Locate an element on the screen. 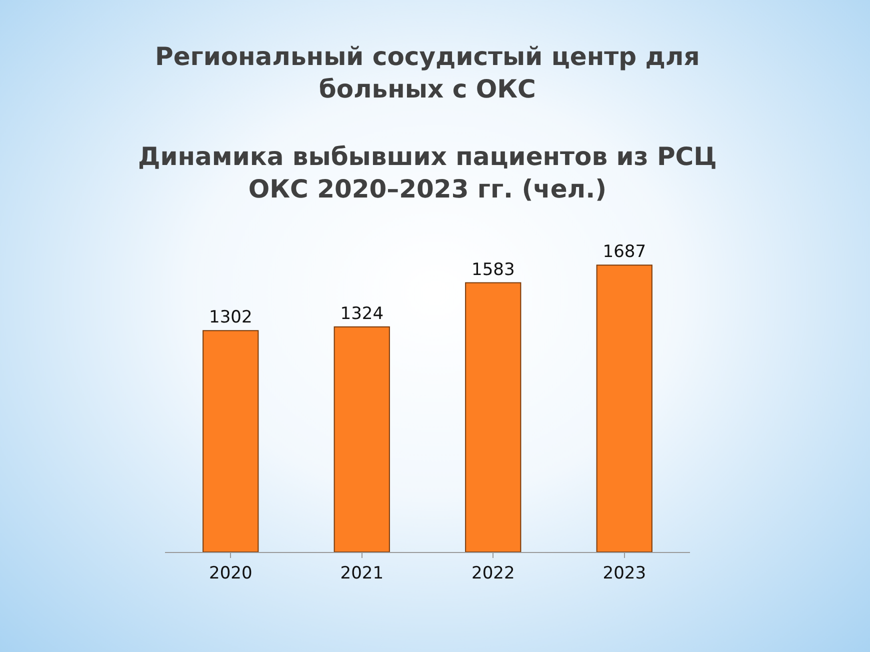  data-label: 1583 is located at coordinates (493, 270).